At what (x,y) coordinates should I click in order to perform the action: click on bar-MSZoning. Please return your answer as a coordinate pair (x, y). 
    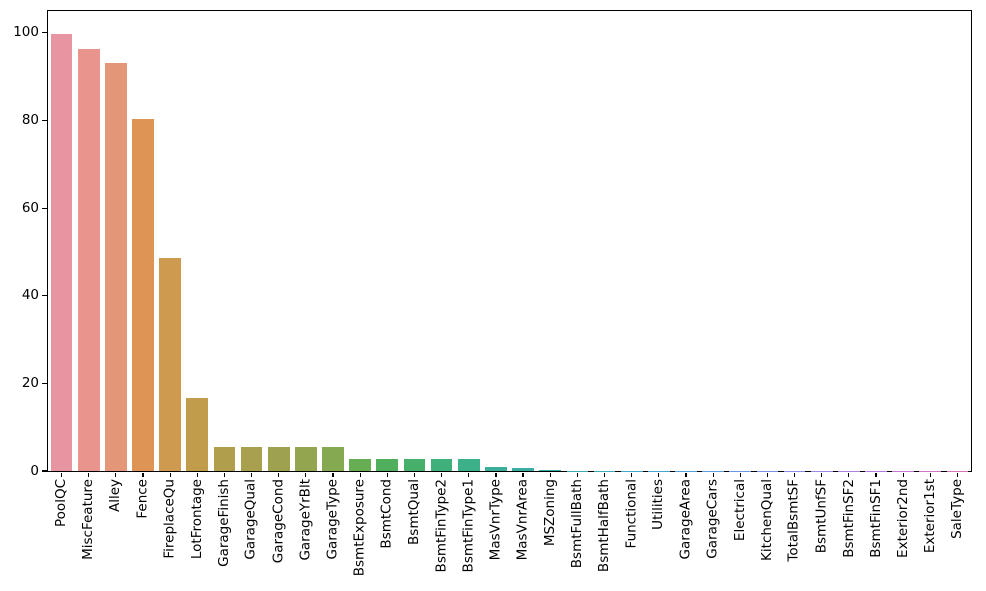
    Looking at the image, I should click on (550, 470).